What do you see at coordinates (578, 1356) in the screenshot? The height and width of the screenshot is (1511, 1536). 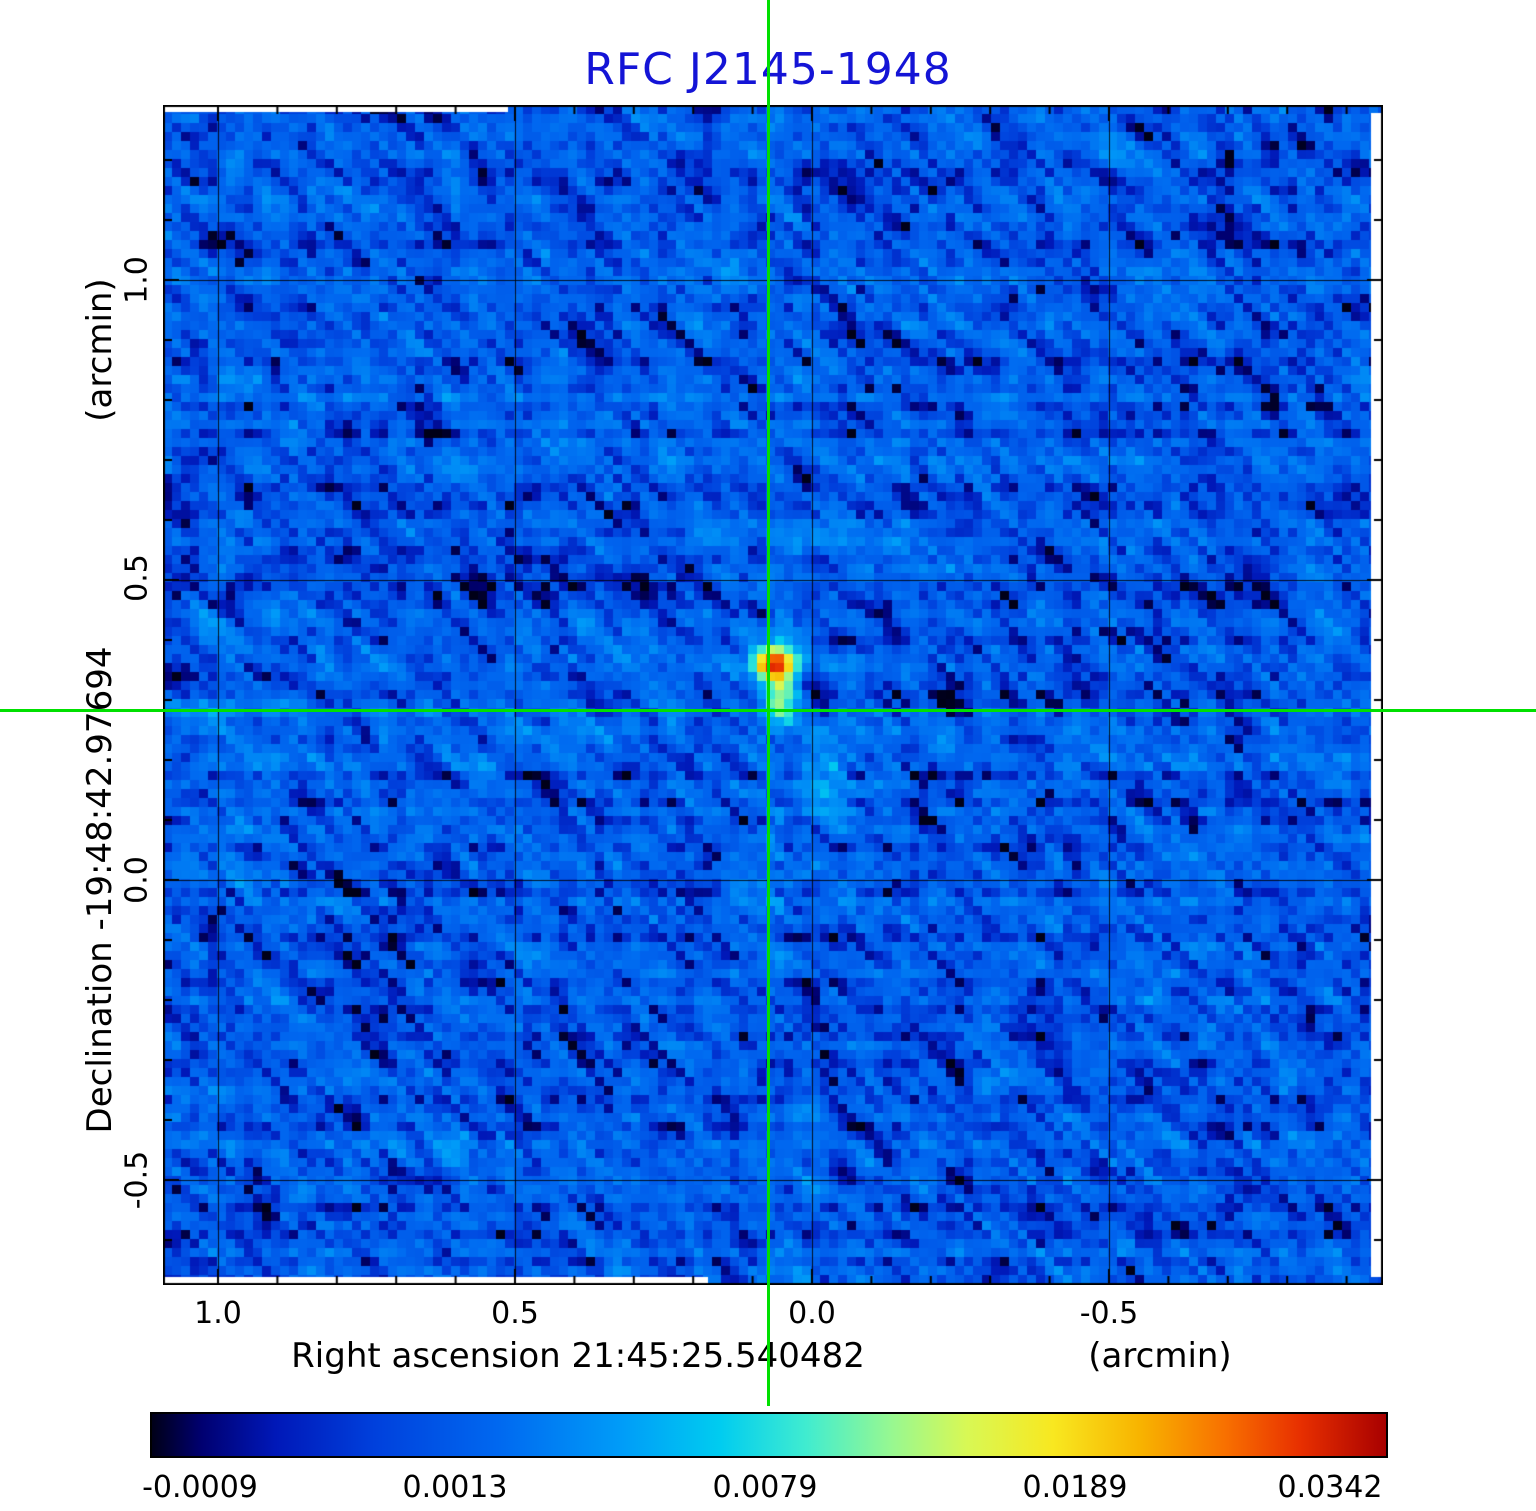 I see `x-axis-title: Right ascension 21:45:25.540482` at bounding box center [578, 1356].